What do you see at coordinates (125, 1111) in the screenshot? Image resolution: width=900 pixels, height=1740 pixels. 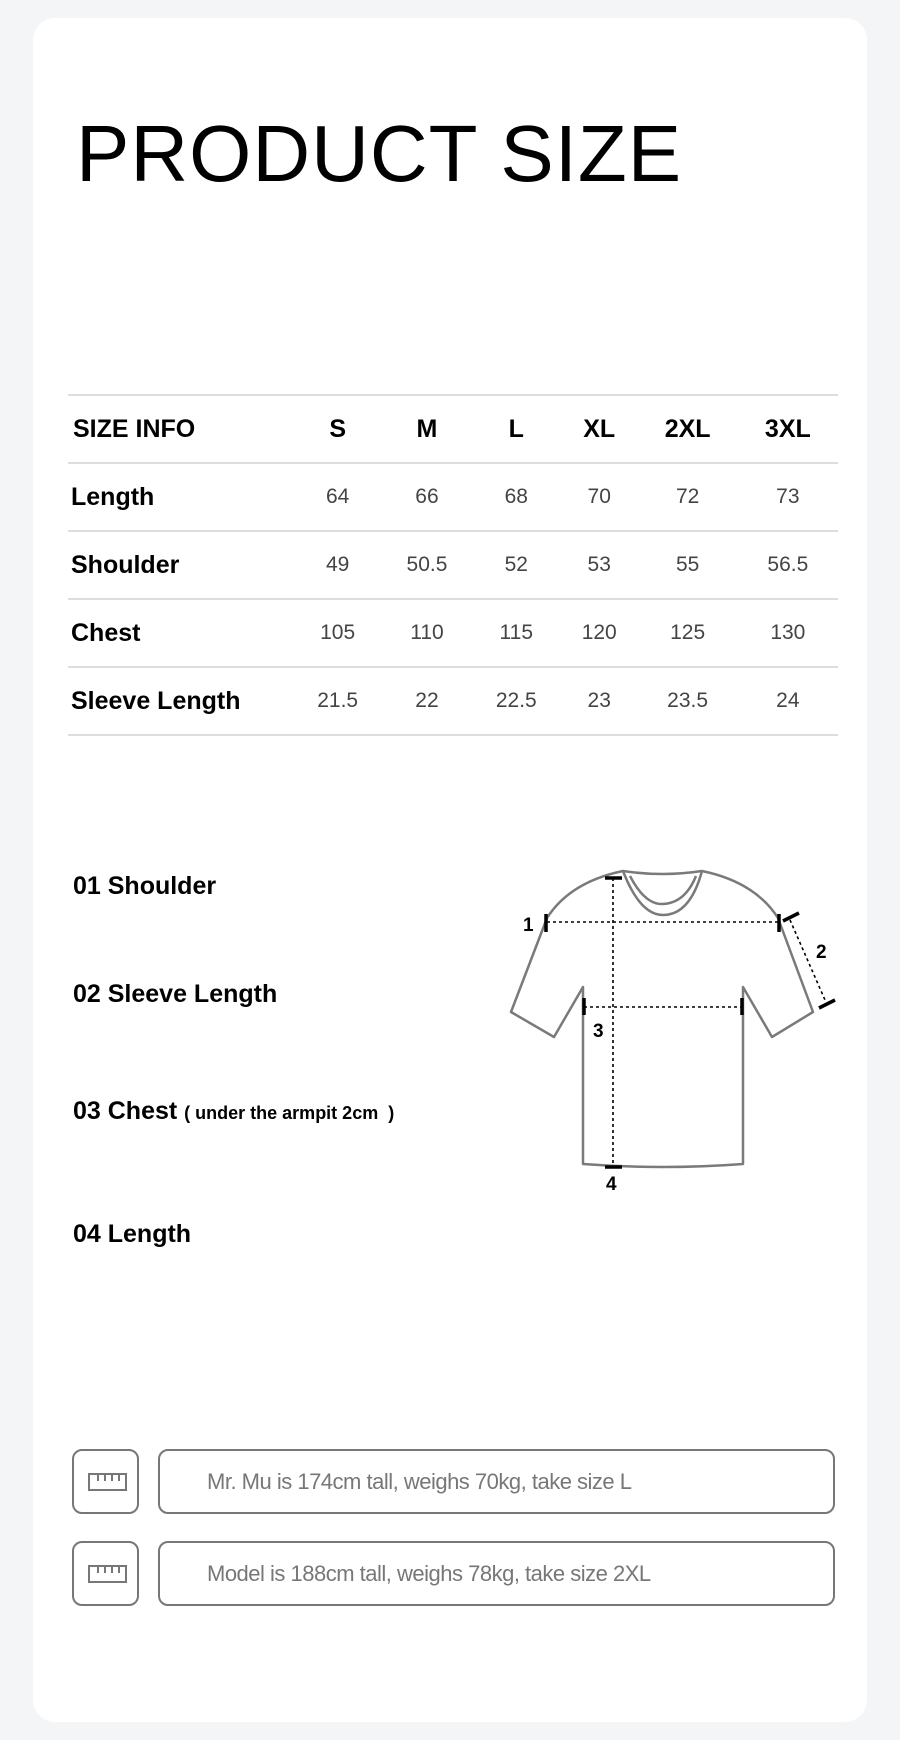 I see `measurement-chest-label: 03 Chest` at bounding box center [125, 1111].